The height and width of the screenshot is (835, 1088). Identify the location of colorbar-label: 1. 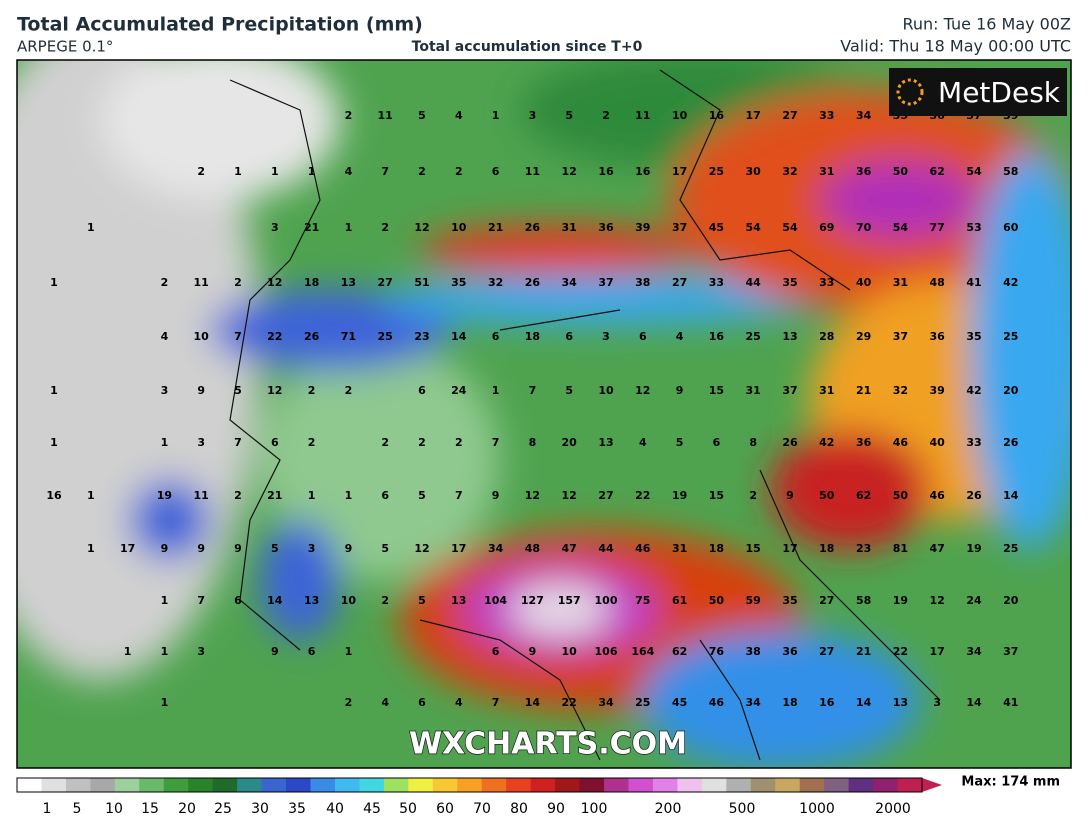
(47, 809).